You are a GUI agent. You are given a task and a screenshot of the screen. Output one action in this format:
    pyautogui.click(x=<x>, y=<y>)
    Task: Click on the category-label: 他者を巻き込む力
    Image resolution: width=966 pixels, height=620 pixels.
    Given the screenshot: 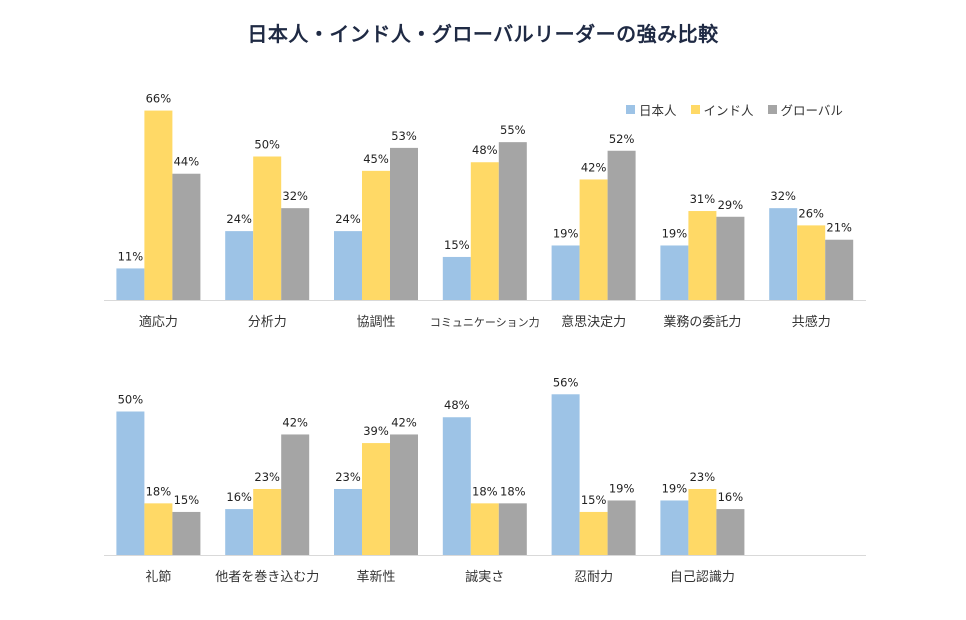 What is the action you would take?
    pyautogui.click(x=267, y=577)
    